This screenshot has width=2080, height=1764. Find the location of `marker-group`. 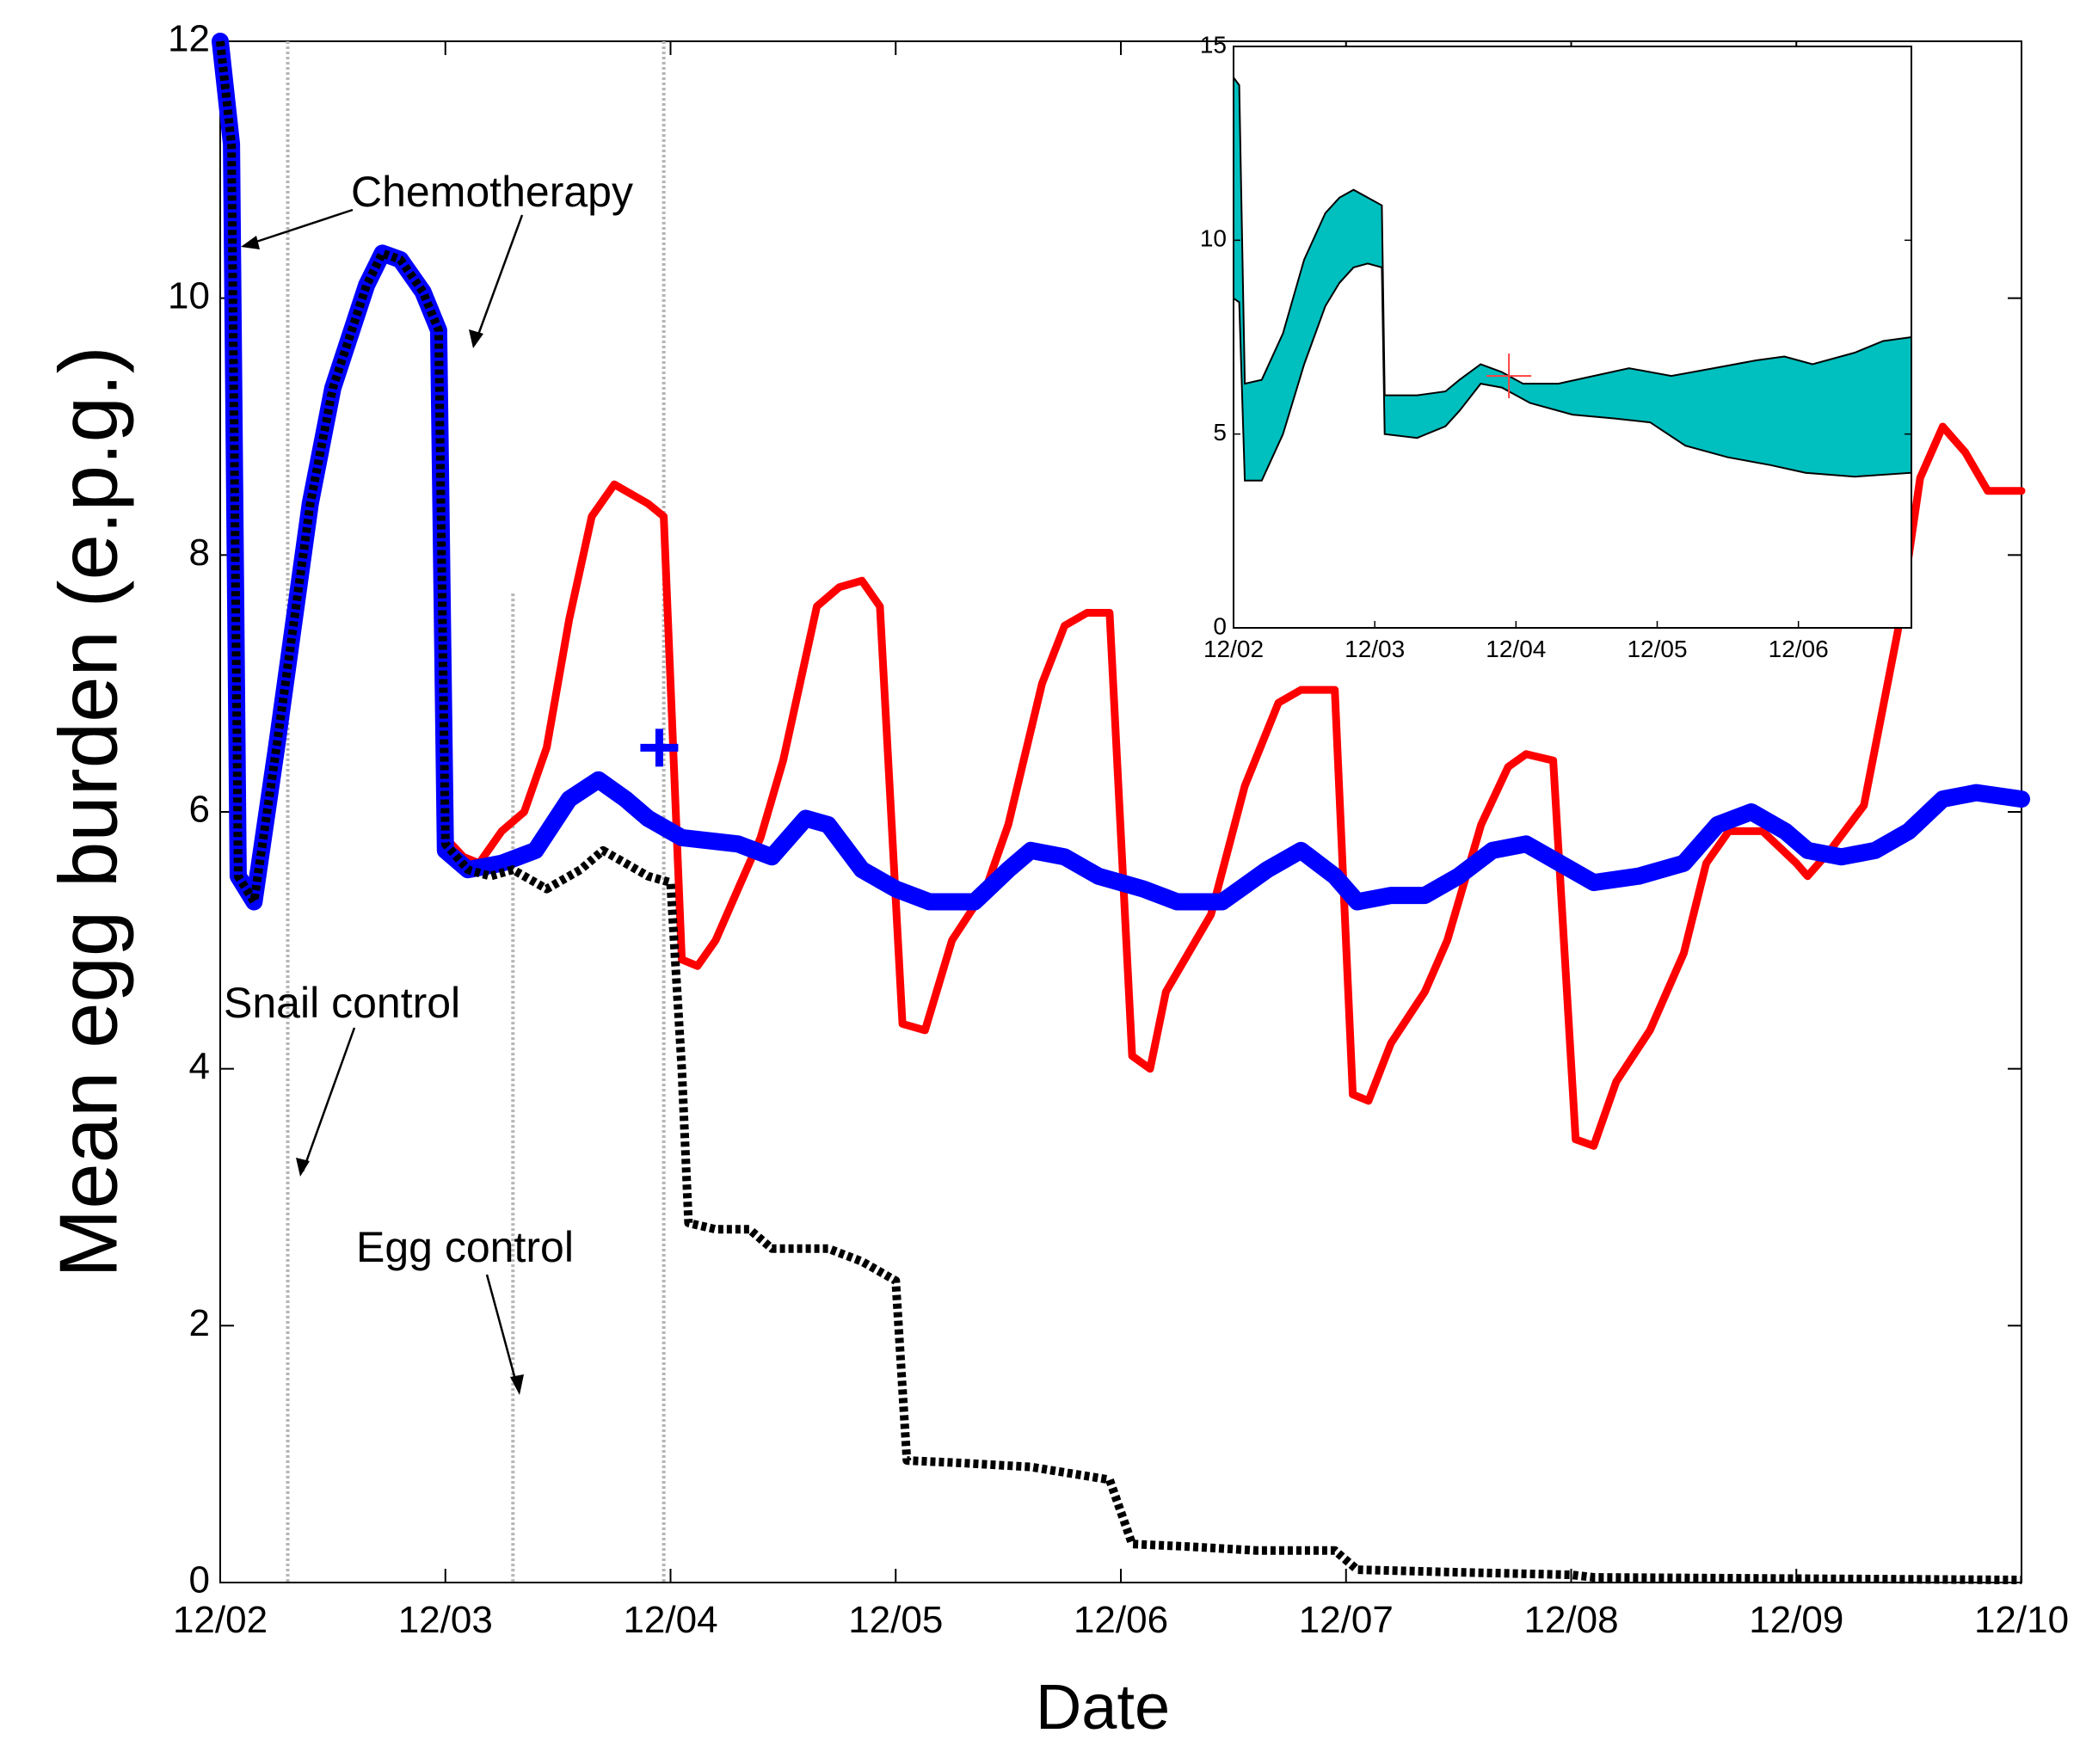

marker-group is located at coordinates (659, 748).